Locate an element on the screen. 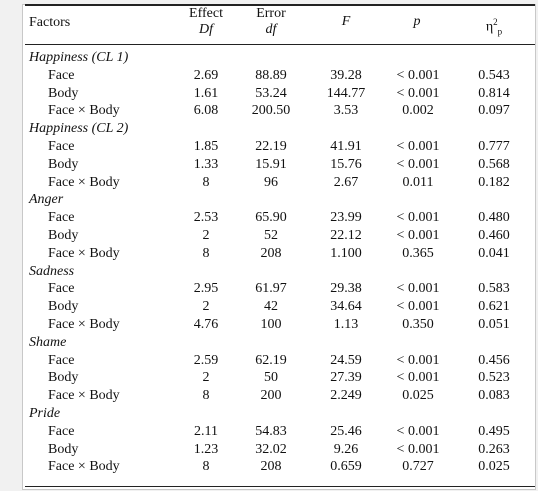 Image resolution: width=538 pixels, height=491 pixels. error-df-cell: 200.50 is located at coordinates (271, 111).